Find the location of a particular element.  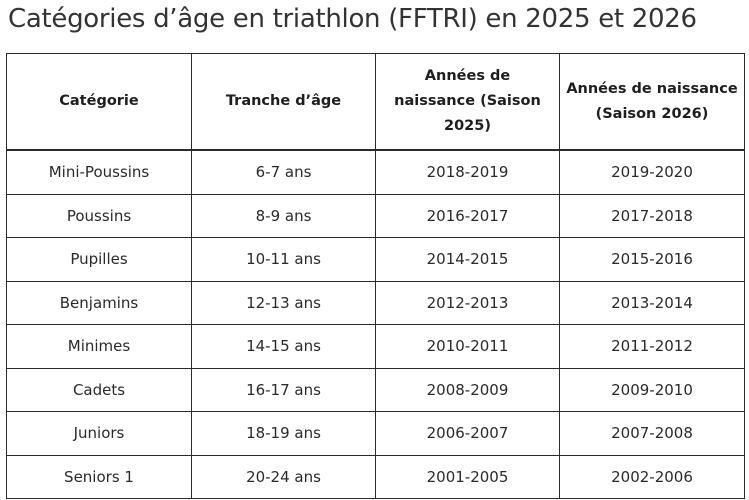

header-birth-years-2025: Années de naissance (Saison 2025) is located at coordinates (467, 102).